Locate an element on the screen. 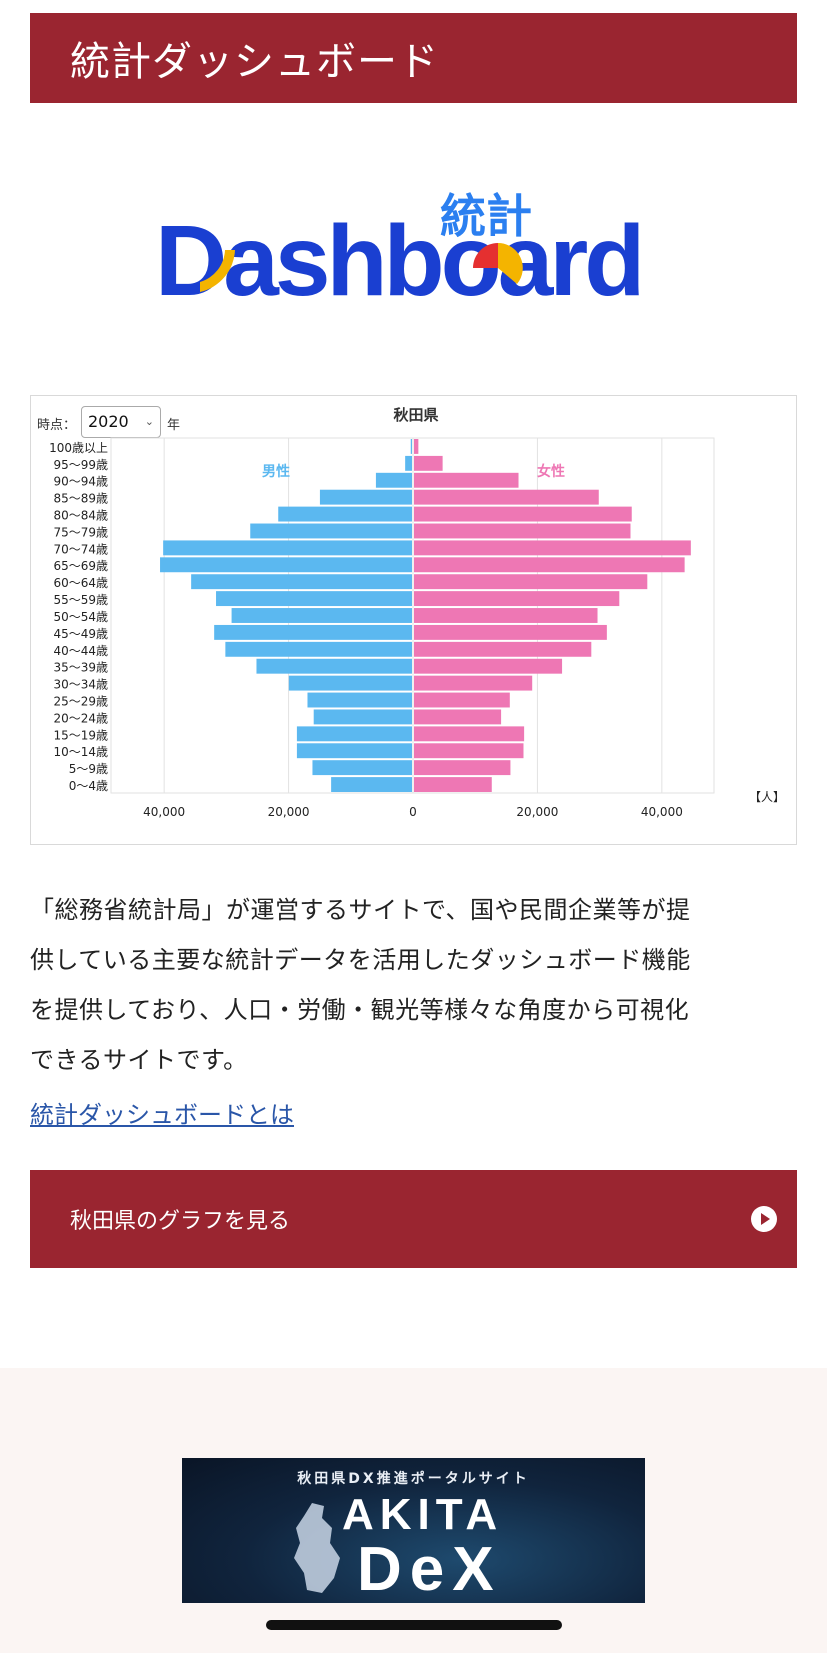 Image resolution: width=827 pixels, height=1653 pixels. year-unit: 年 is located at coordinates (174, 425).